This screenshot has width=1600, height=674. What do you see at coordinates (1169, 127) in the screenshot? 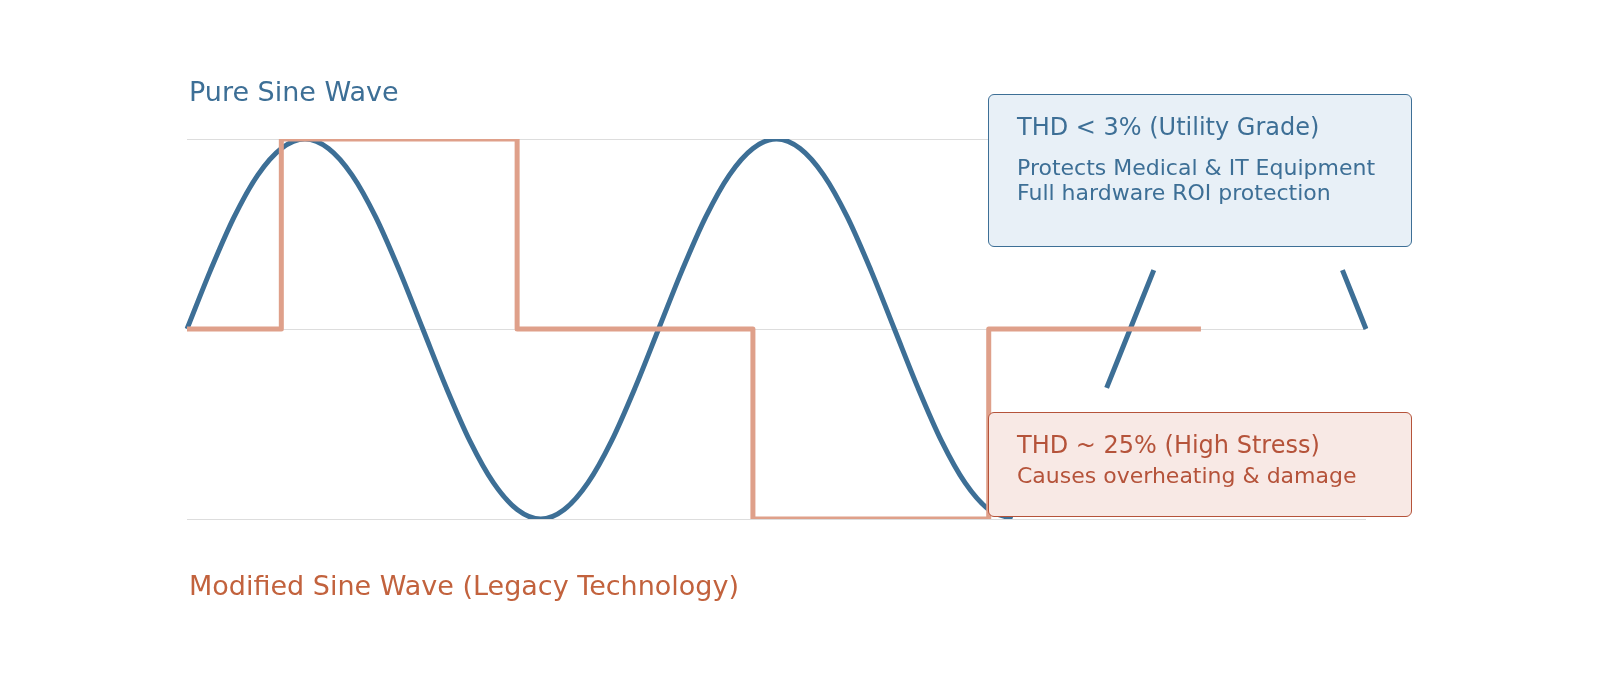
I see `annotation: THD < 3% (Utility Grade)` at bounding box center [1169, 127].